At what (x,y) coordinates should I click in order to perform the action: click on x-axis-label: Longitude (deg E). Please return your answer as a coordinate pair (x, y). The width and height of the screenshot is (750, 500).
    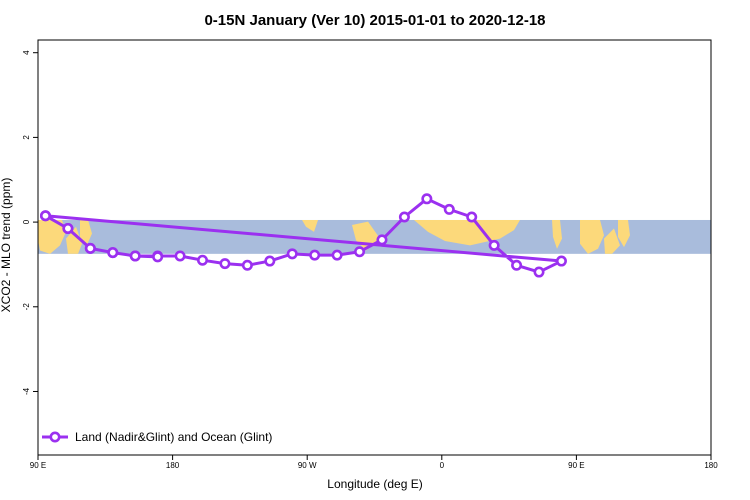
    Looking at the image, I should click on (374, 484).